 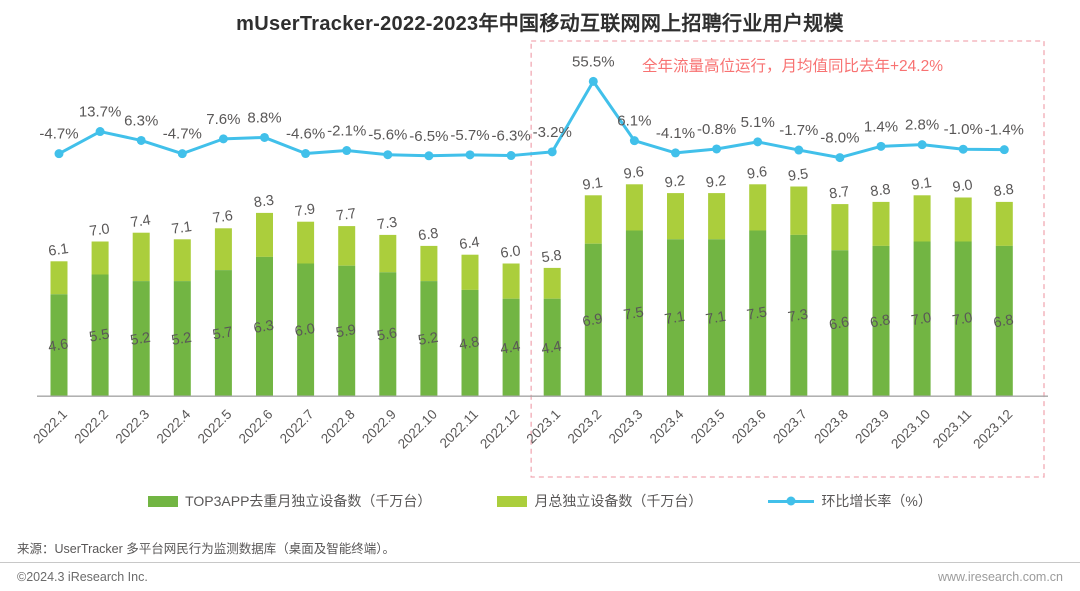 What do you see at coordinates (585, 427) in the screenshot?
I see `x-tick-label: 2023.2` at bounding box center [585, 427].